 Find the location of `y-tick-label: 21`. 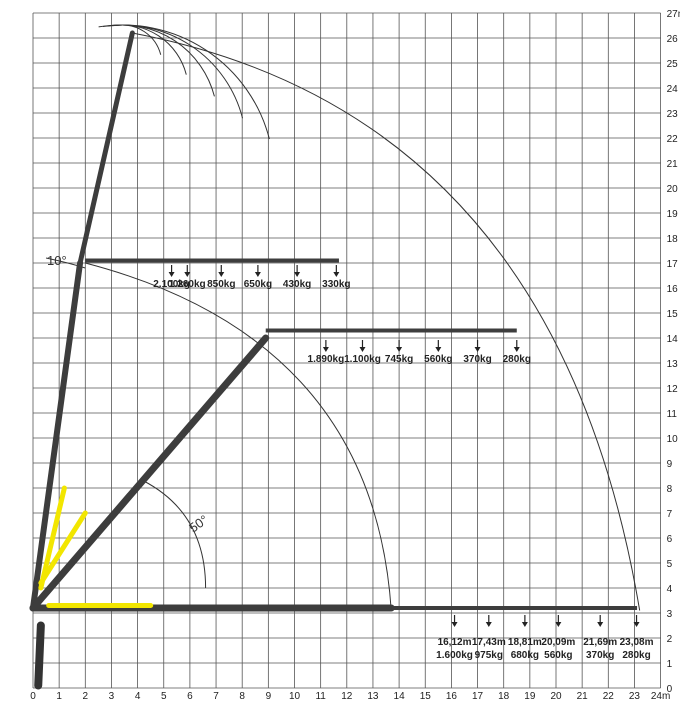

y-tick-label: 21 is located at coordinates (673, 164).